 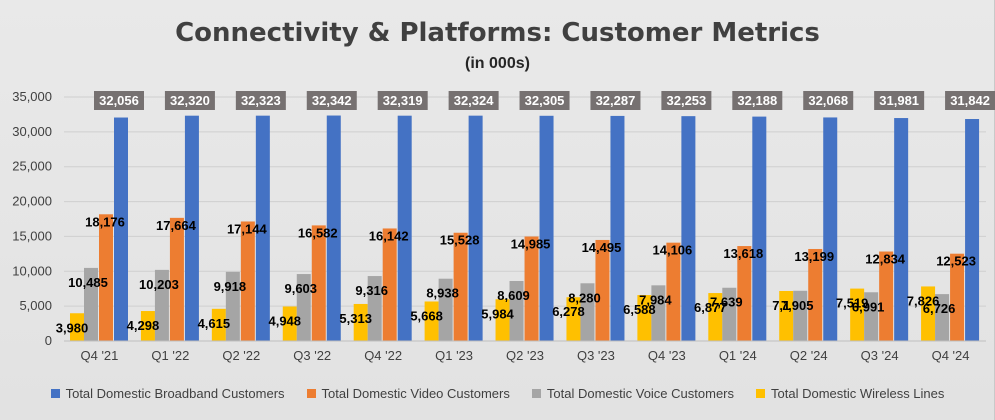 What do you see at coordinates (880, 355) in the screenshot?
I see `x-tick-label: Q3 '24` at bounding box center [880, 355].